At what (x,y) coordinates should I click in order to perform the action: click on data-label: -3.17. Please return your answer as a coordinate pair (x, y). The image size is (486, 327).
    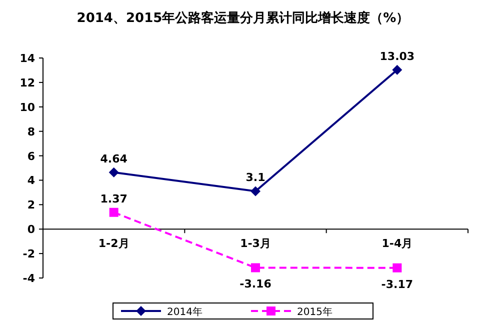
    Looking at the image, I should click on (397, 284).